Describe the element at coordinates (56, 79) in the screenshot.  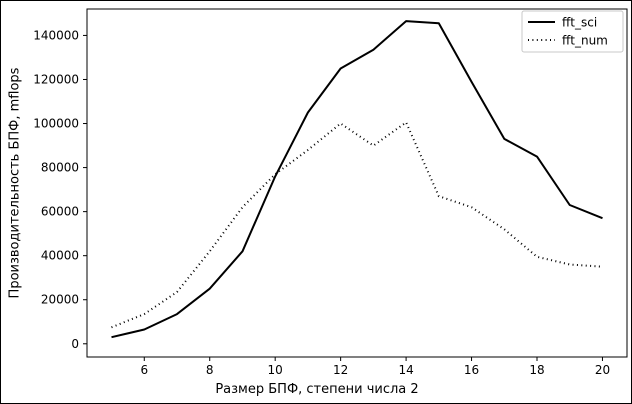
I see `y-tick-label: 120000` at that location.